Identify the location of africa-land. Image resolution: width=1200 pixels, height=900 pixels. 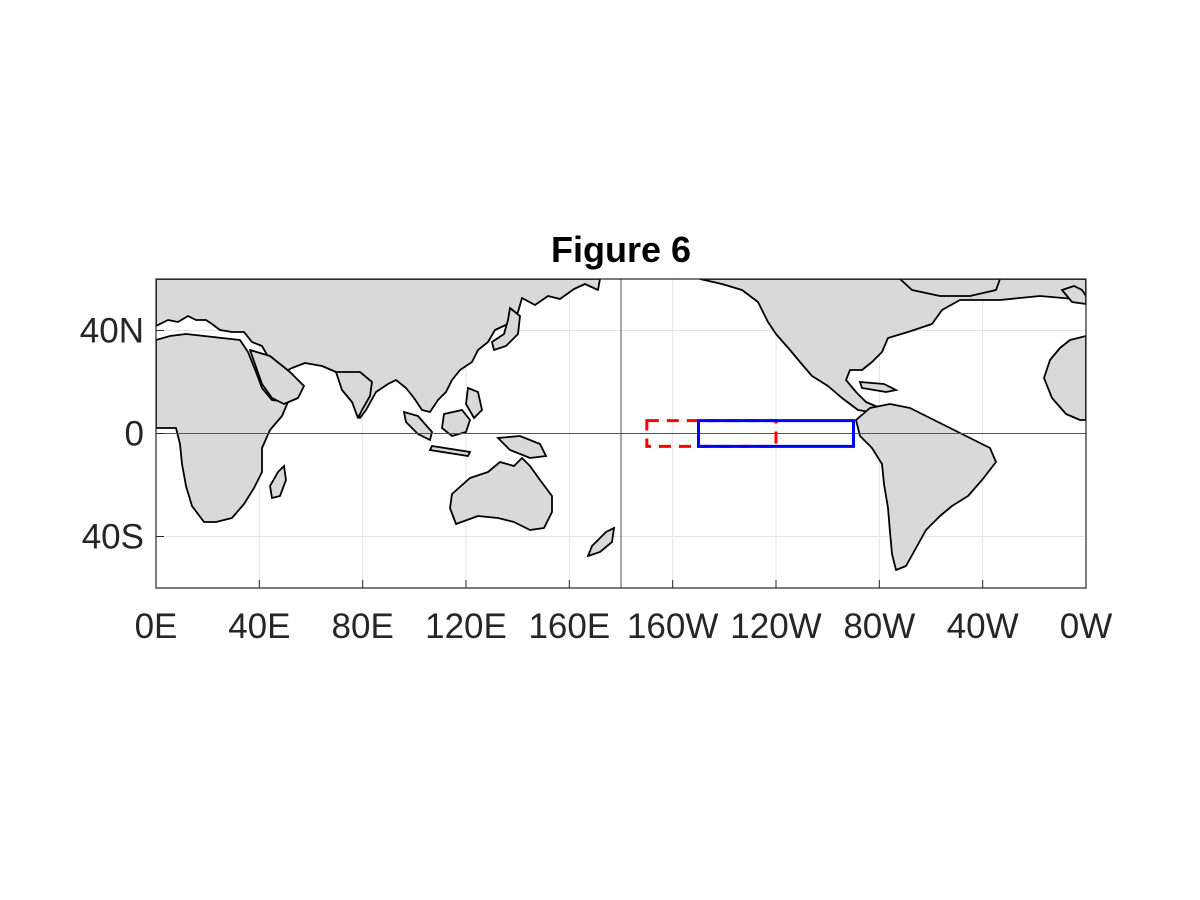
(222, 428).